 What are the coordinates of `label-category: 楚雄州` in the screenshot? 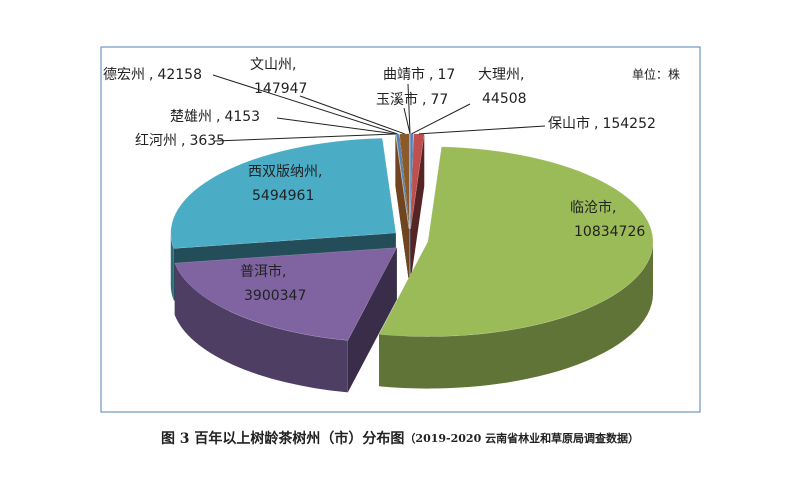 It's located at (191, 117).